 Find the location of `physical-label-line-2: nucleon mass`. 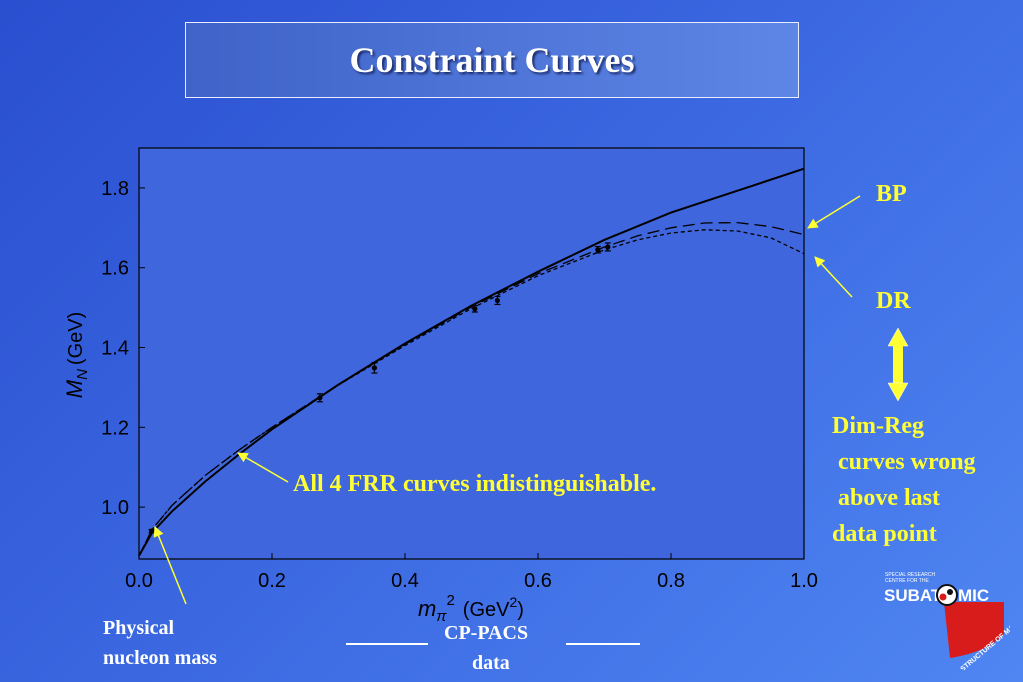

physical-label-line-2: nucleon mass is located at coordinates (160, 658).